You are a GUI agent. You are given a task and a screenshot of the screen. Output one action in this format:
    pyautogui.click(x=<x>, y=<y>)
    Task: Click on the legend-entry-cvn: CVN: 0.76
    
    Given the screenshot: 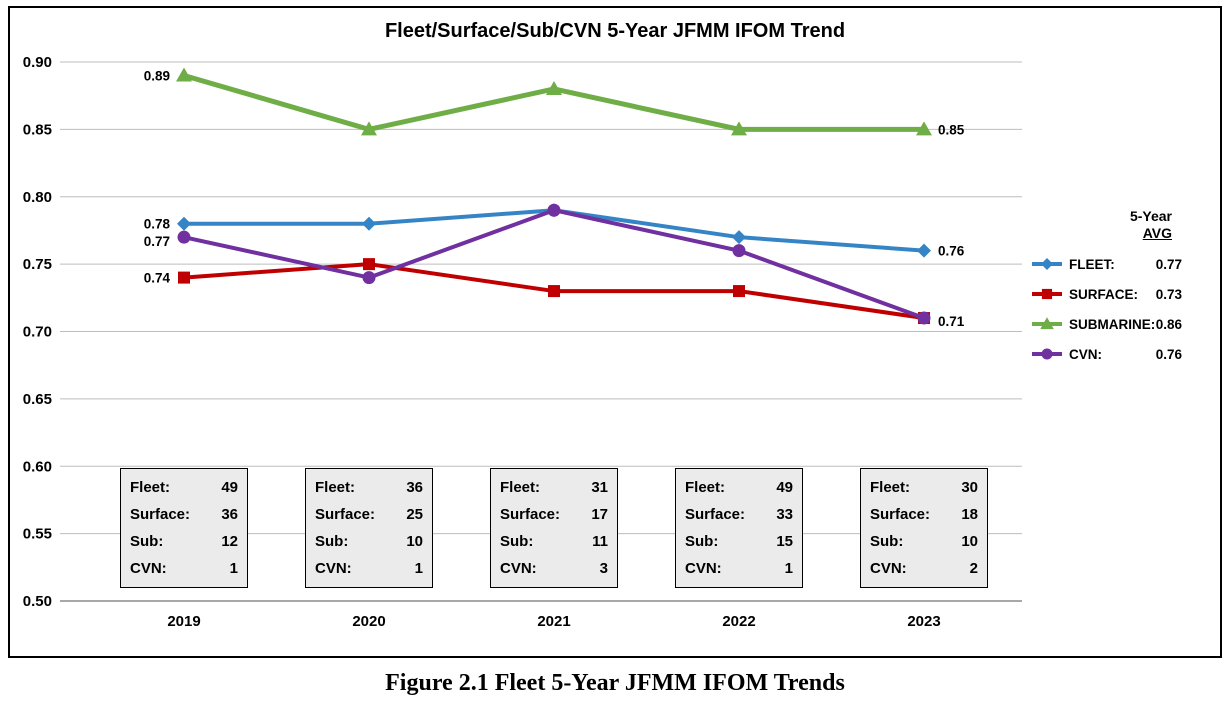 What is the action you would take?
    pyautogui.click(x=1106, y=354)
    